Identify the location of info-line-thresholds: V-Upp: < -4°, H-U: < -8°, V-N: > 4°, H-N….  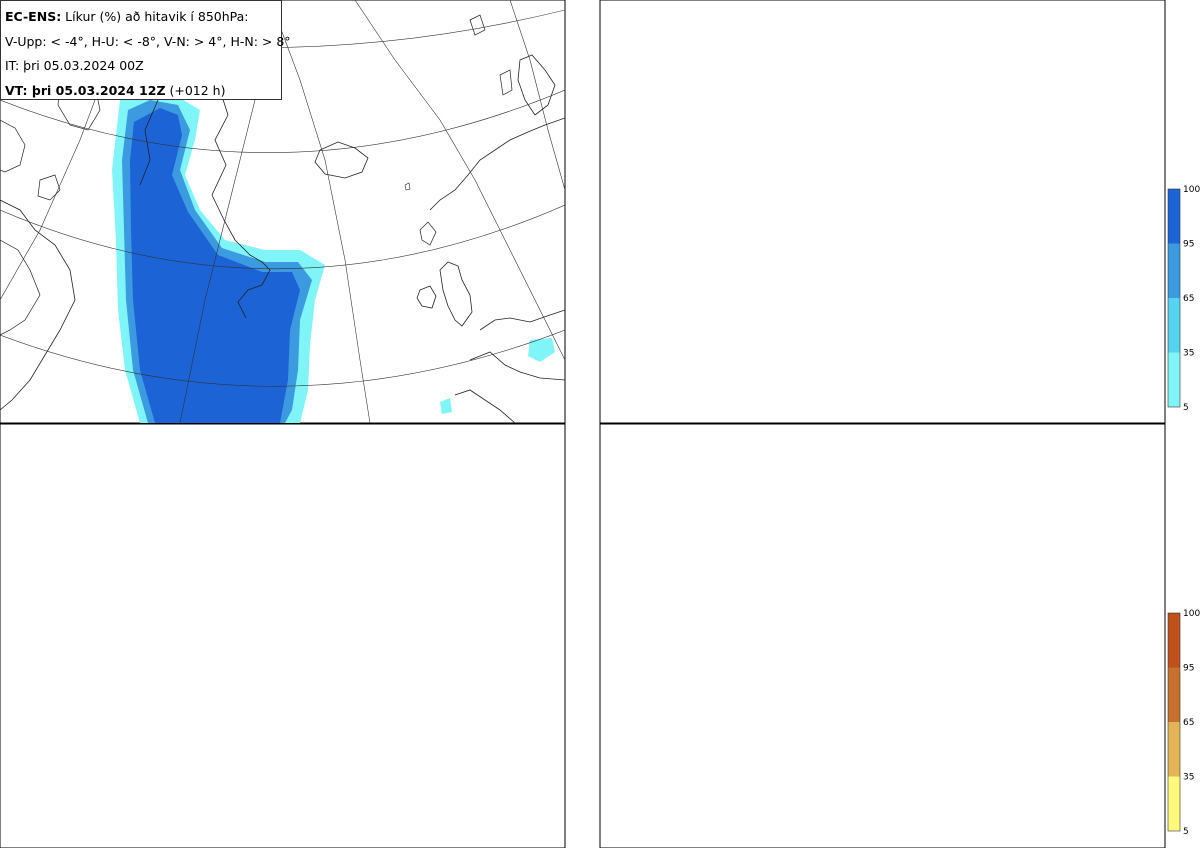
(148, 41).